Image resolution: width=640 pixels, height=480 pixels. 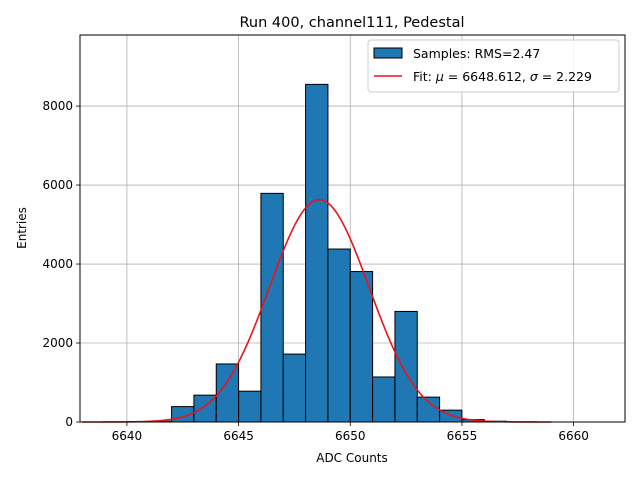 I want to click on x-axis-ticks: 6640 6645 6650 6655 6660, so click(x=350, y=432).